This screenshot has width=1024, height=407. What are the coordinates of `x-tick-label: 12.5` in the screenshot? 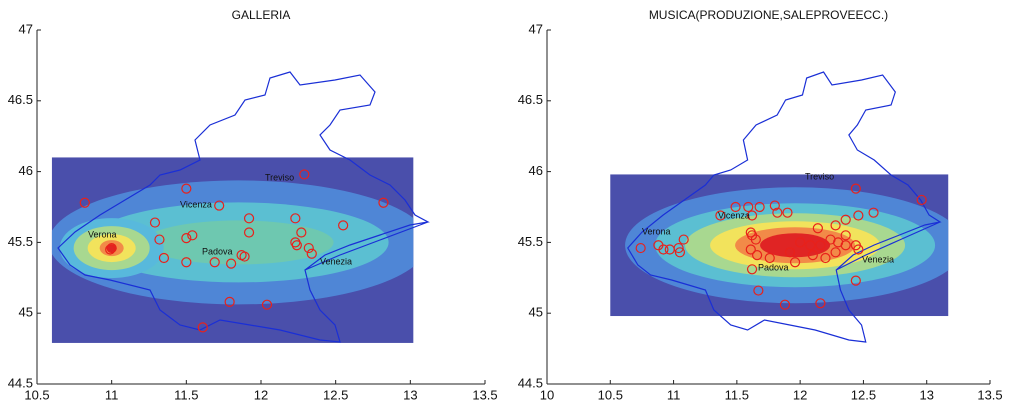 It's located at (335, 394).